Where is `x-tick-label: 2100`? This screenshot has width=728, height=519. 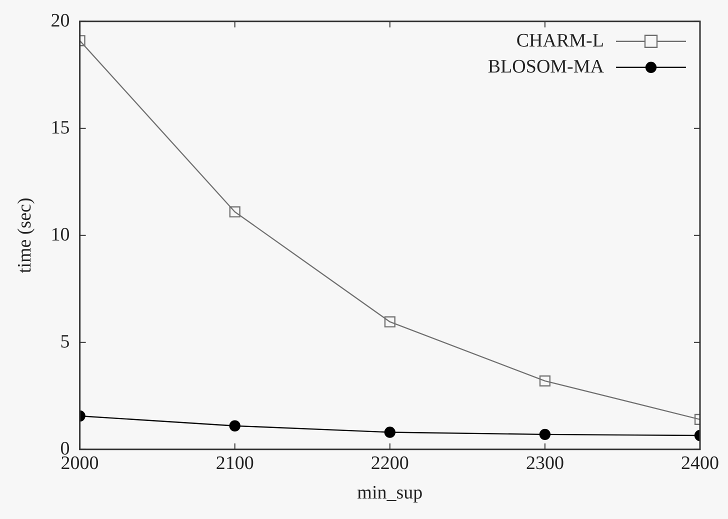
x-tick-label: 2100 is located at coordinates (235, 463).